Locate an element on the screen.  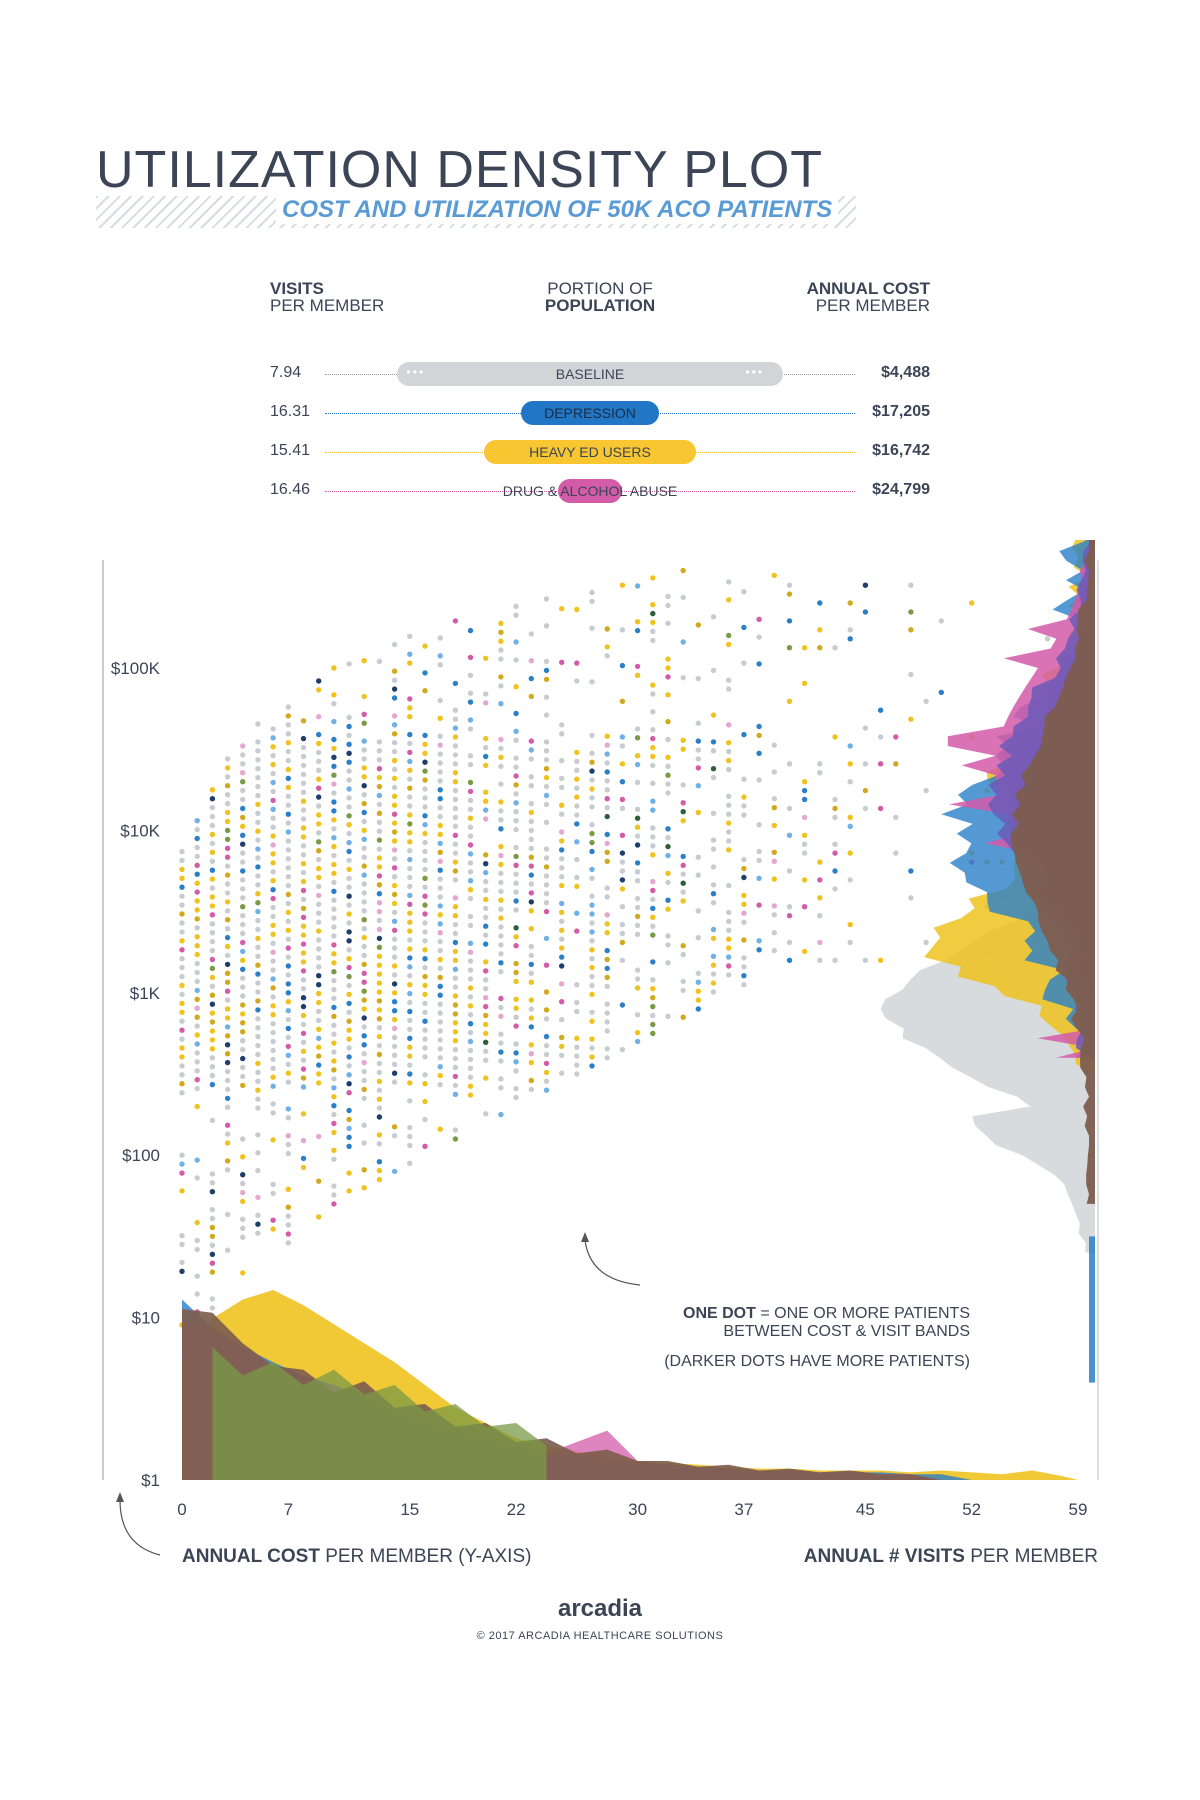
y-tick-labels: $1$10$100$1K$10K$100K is located at coordinates (136, 1074).